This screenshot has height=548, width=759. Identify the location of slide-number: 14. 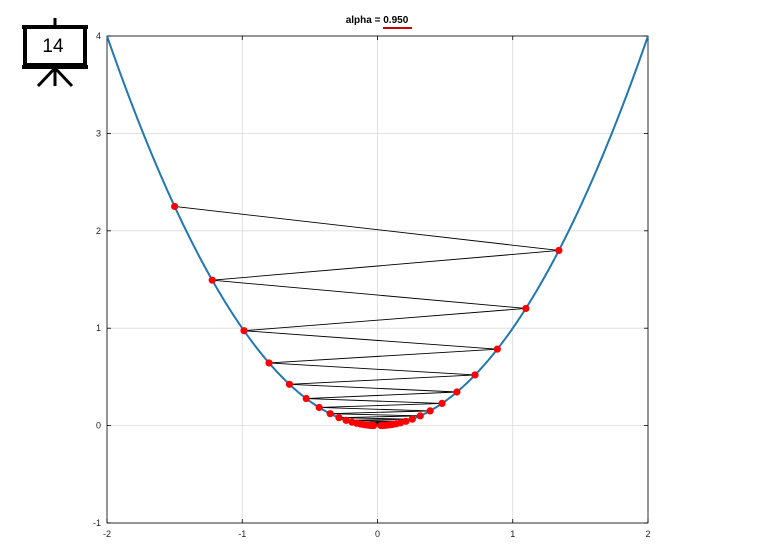
(53, 46).